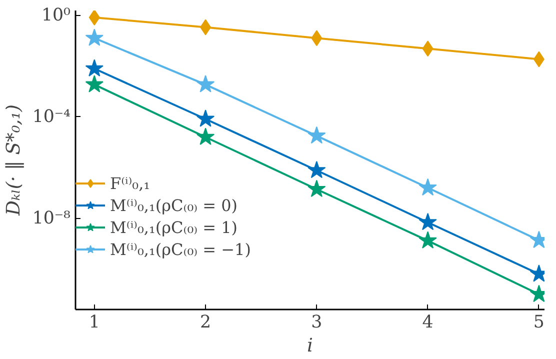  What do you see at coordinates (174, 205) in the screenshot?
I see `legend-label: M⁽ⁱ⁾₀,₁(ρC₍₀₎ = 0)` at bounding box center [174, 205].